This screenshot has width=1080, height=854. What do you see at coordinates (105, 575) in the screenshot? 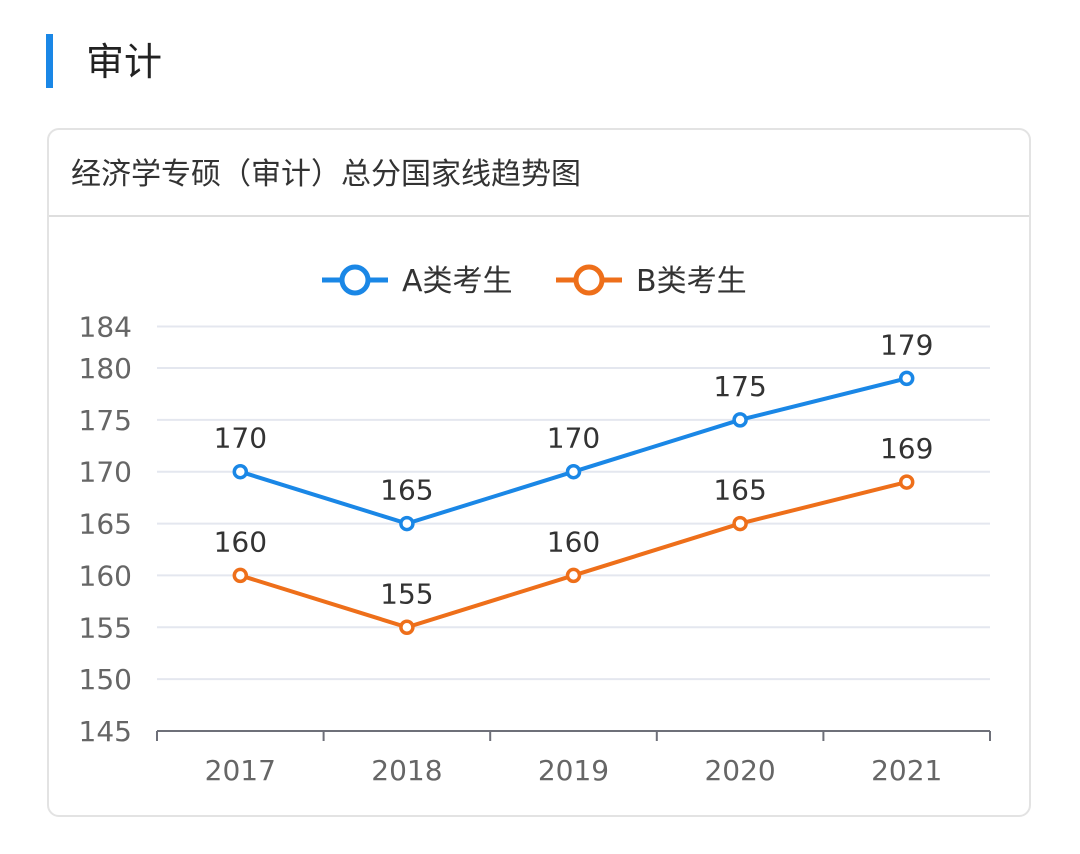
I see `y-tick-label: 160` at bounding box center [105, 575].